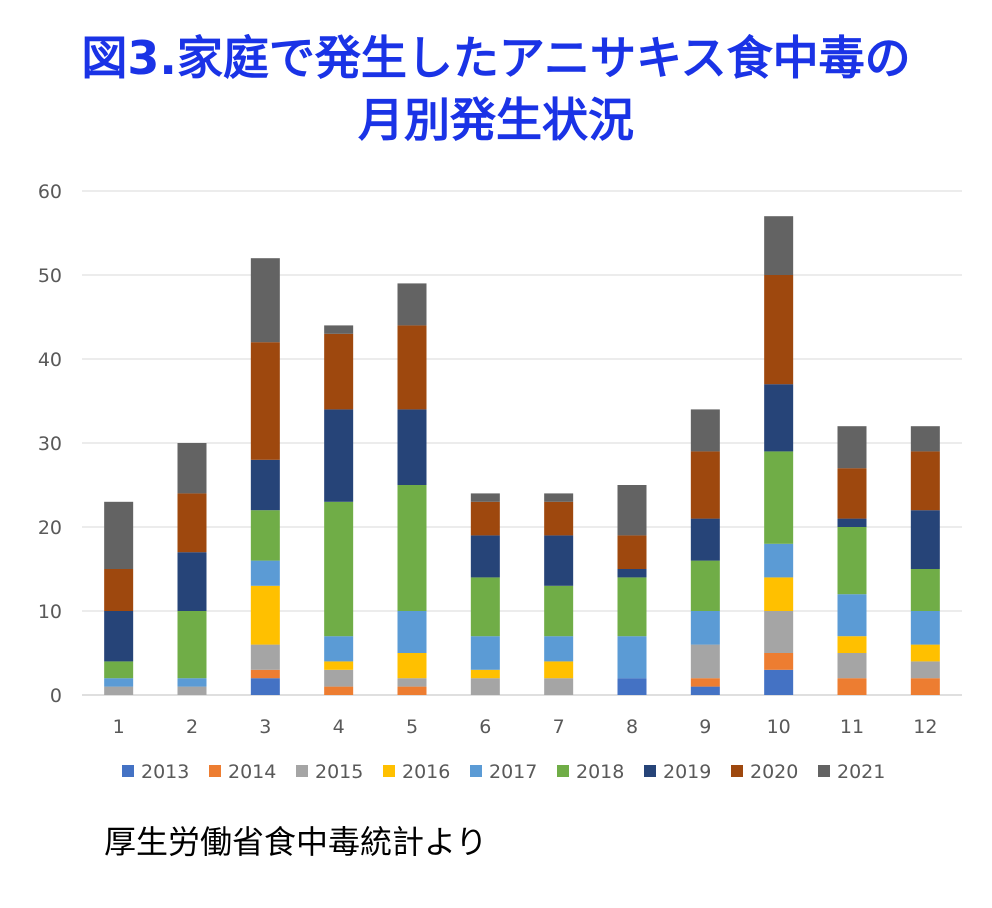 The height and width of the screenshot is (908, 992). Describe the element at coordinates (496, 58) in the screenshot. I see `chart-title-line1: 図3.家庭で発生したアニサキス食中毒の` at that location.